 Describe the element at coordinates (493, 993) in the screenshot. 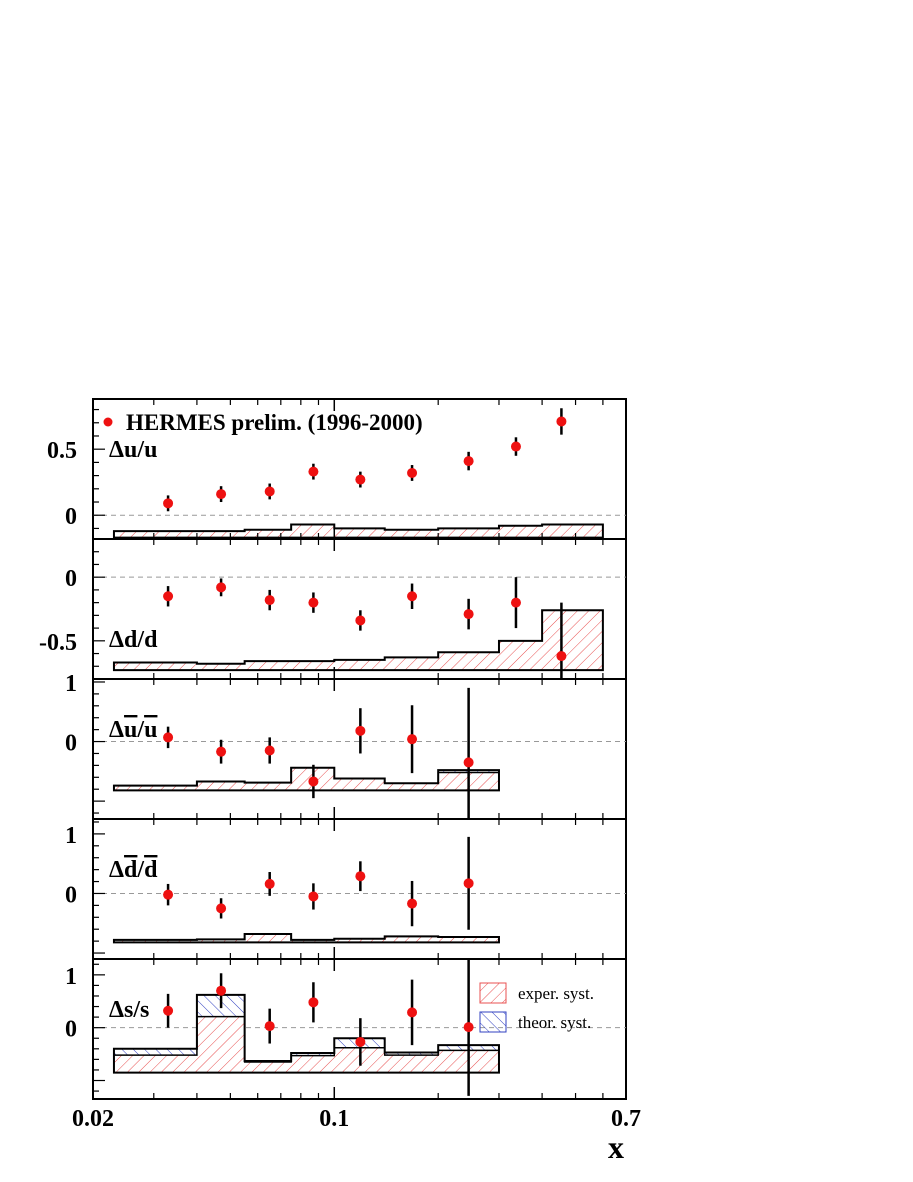

I see `legend-exper-syst-swatch` at that location.